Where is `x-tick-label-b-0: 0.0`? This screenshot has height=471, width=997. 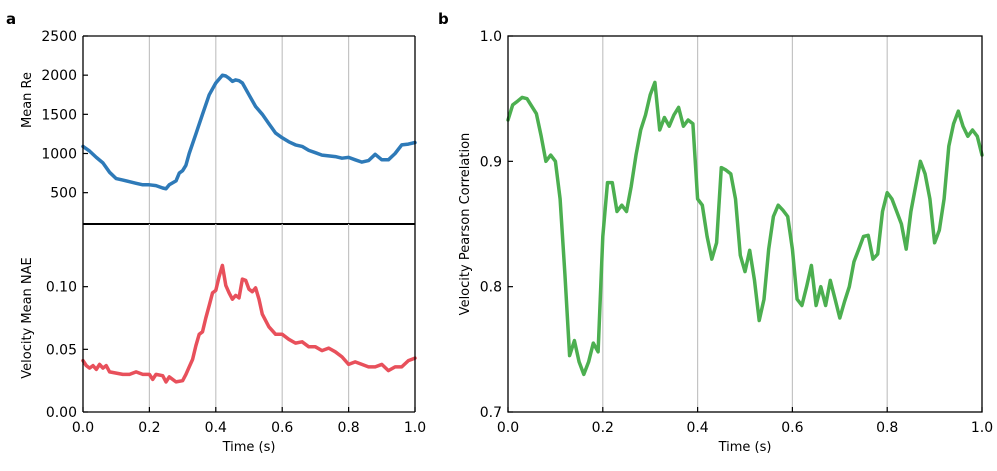 x-tick-label-b-0: 0.0 is located at coordinates (508, 428).